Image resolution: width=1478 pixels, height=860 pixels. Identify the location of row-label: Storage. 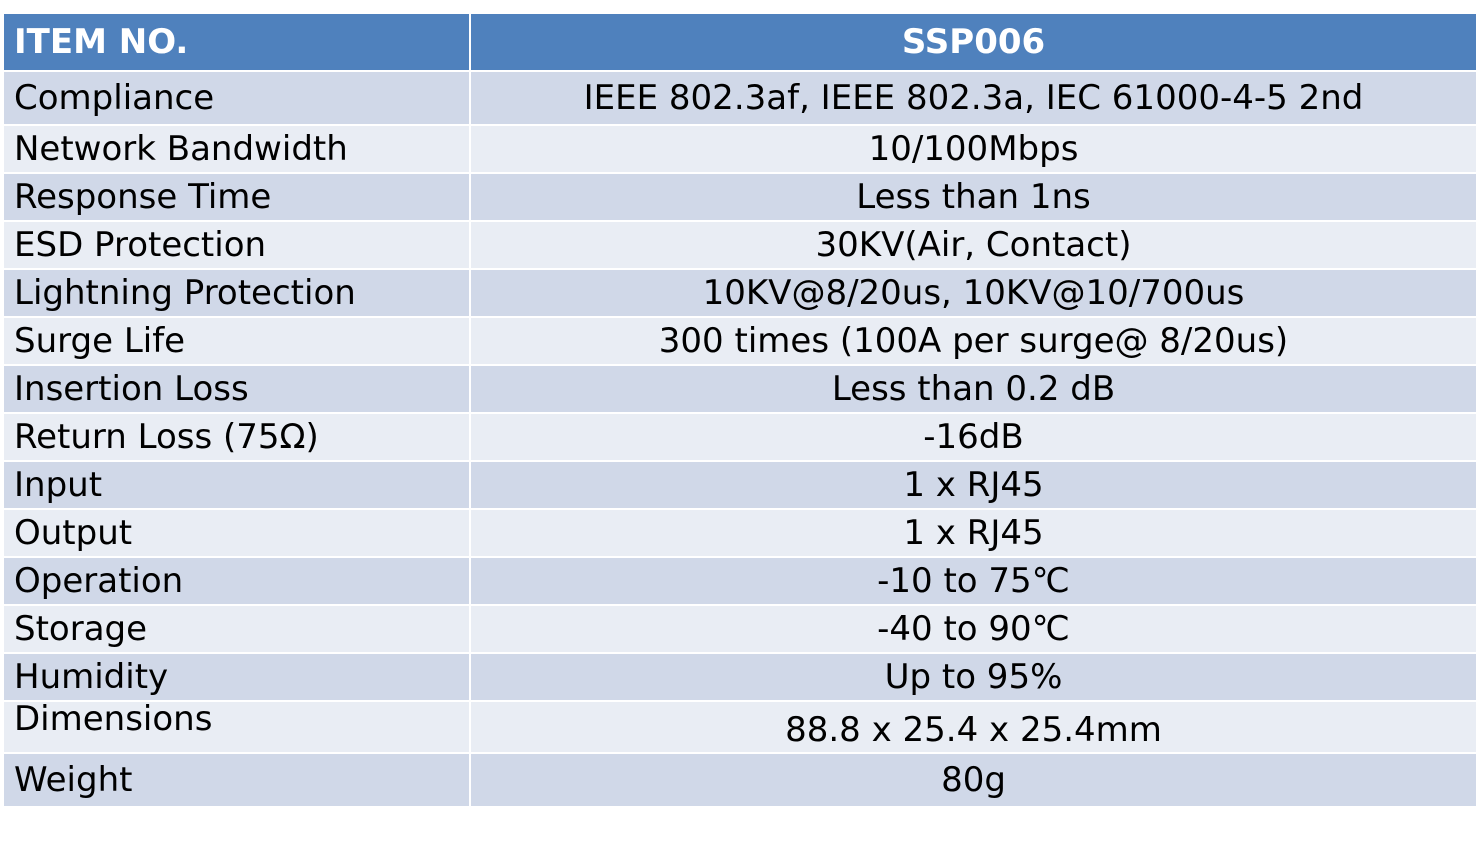
(236, 629).